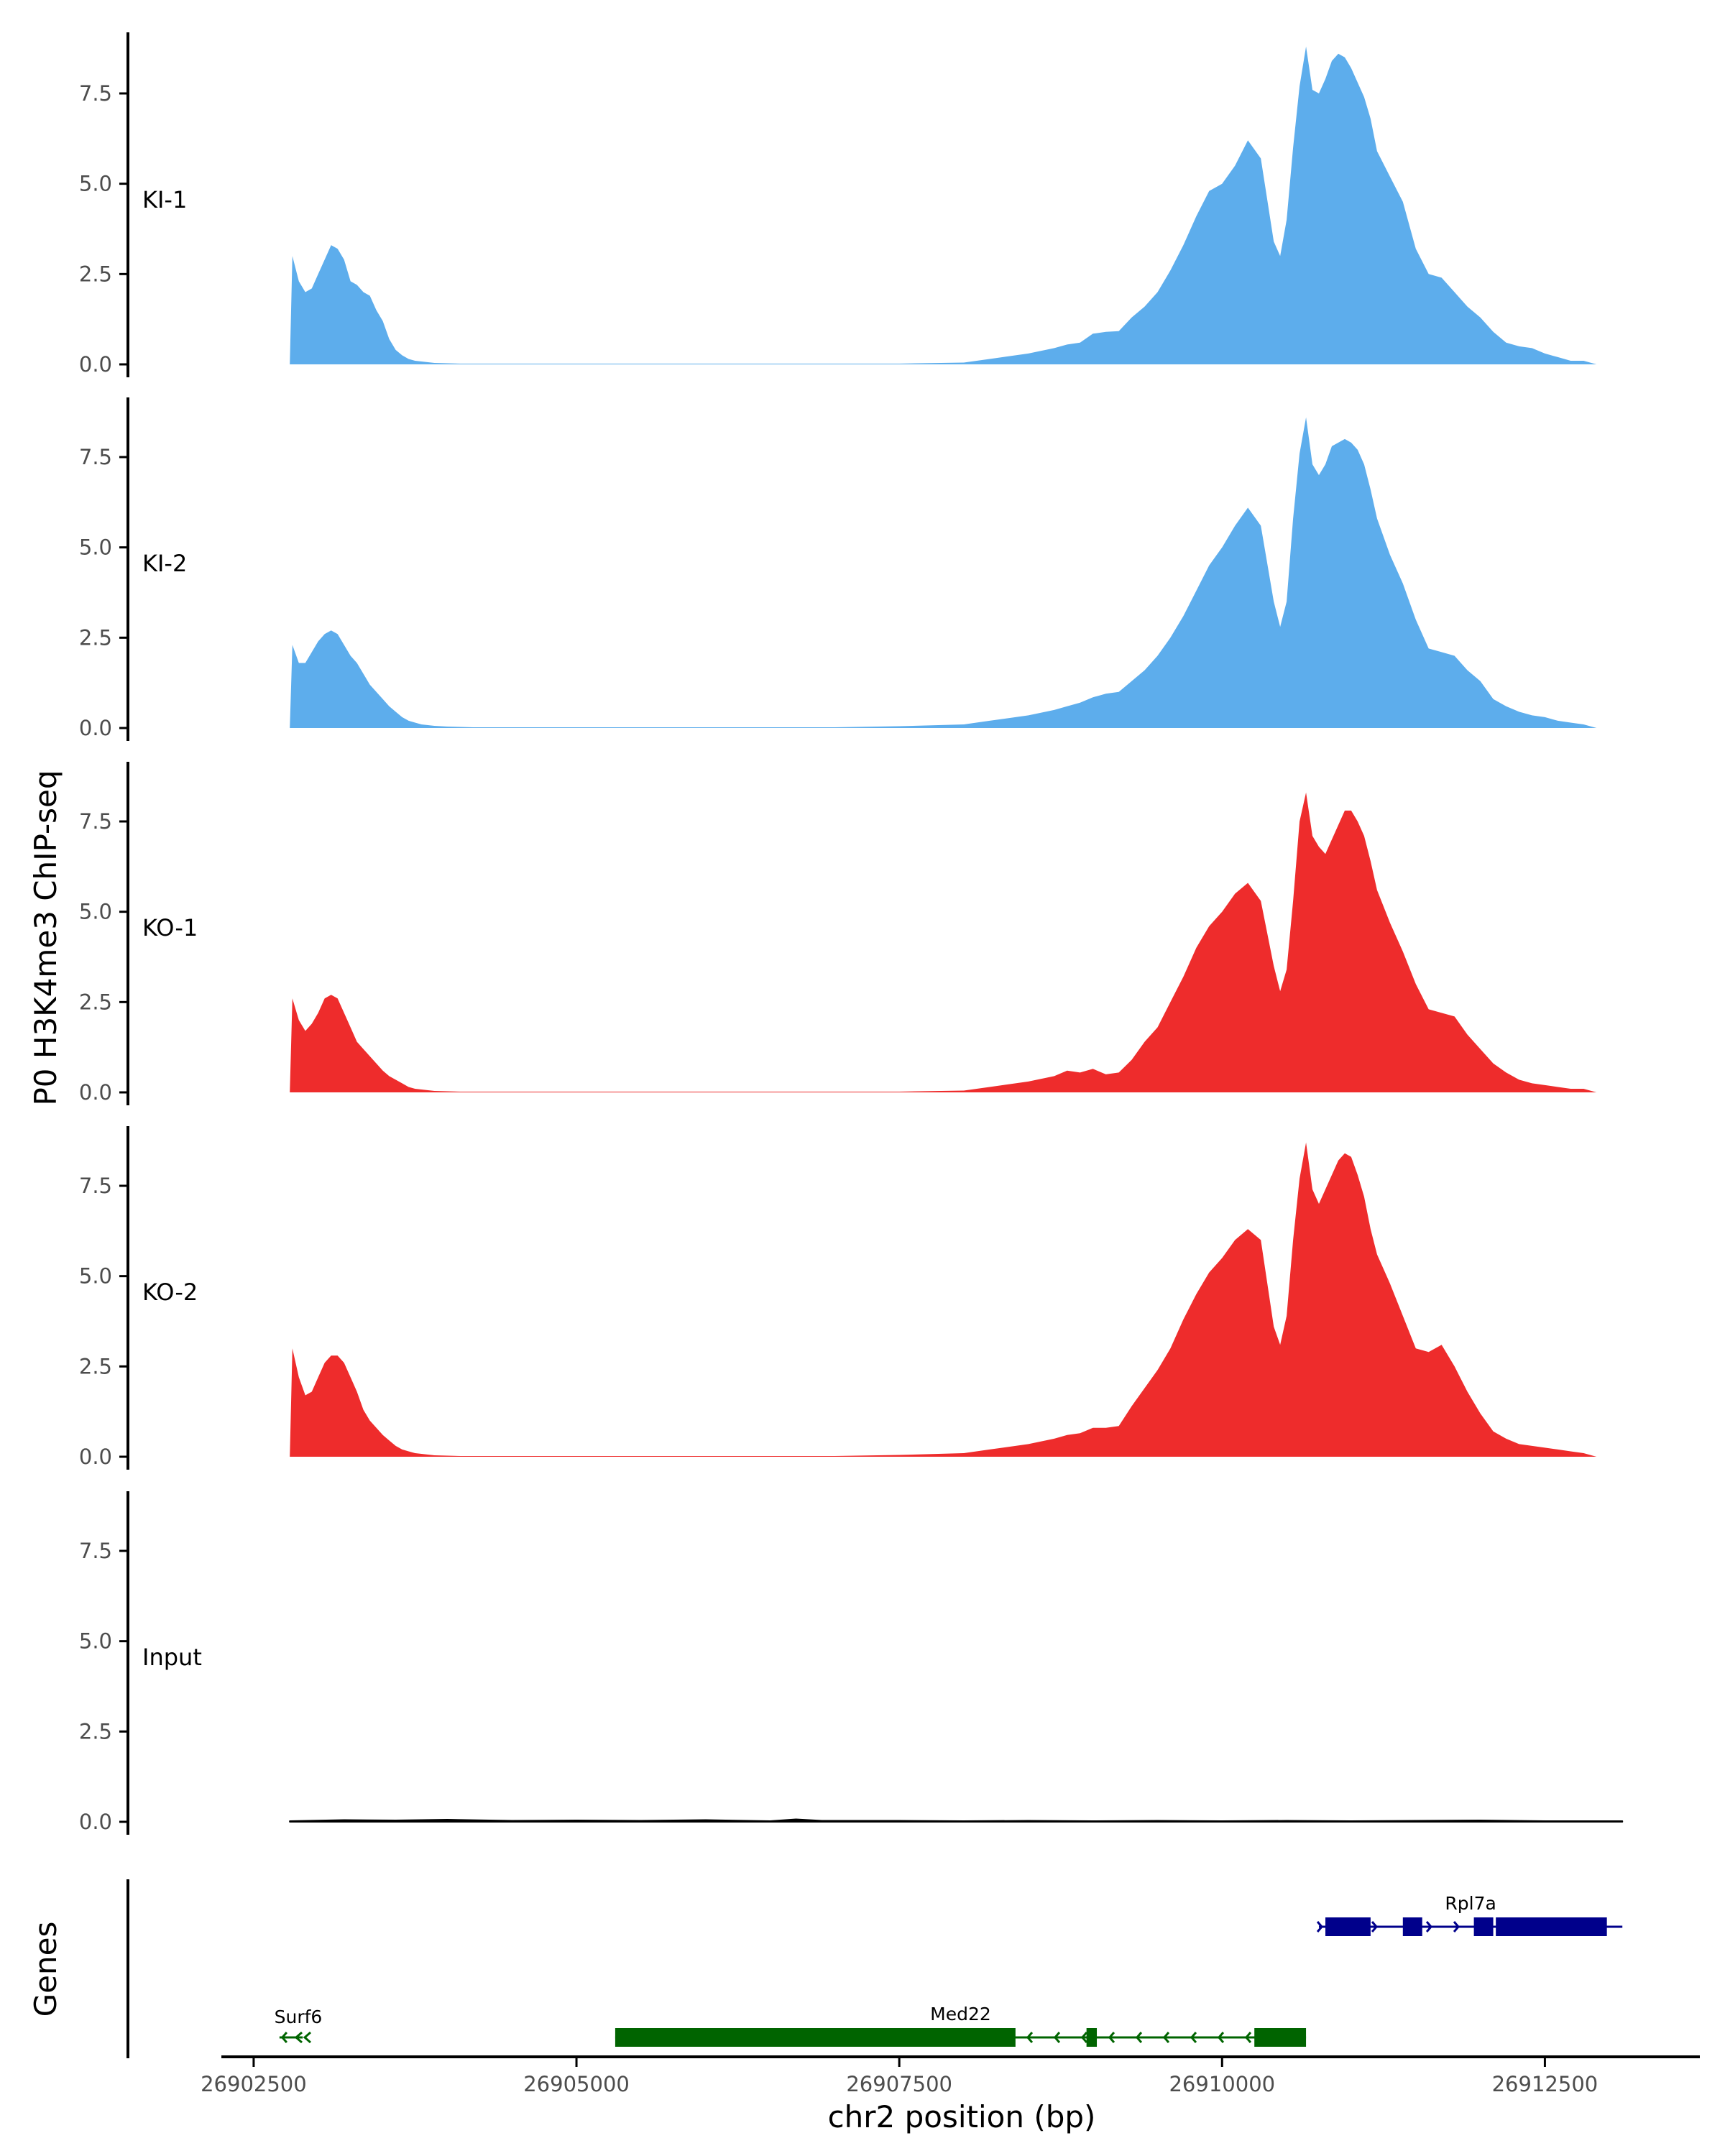 This screenshot has height=2156, width=1725. I want to click on track-label: KO-1, so click(170, 927).